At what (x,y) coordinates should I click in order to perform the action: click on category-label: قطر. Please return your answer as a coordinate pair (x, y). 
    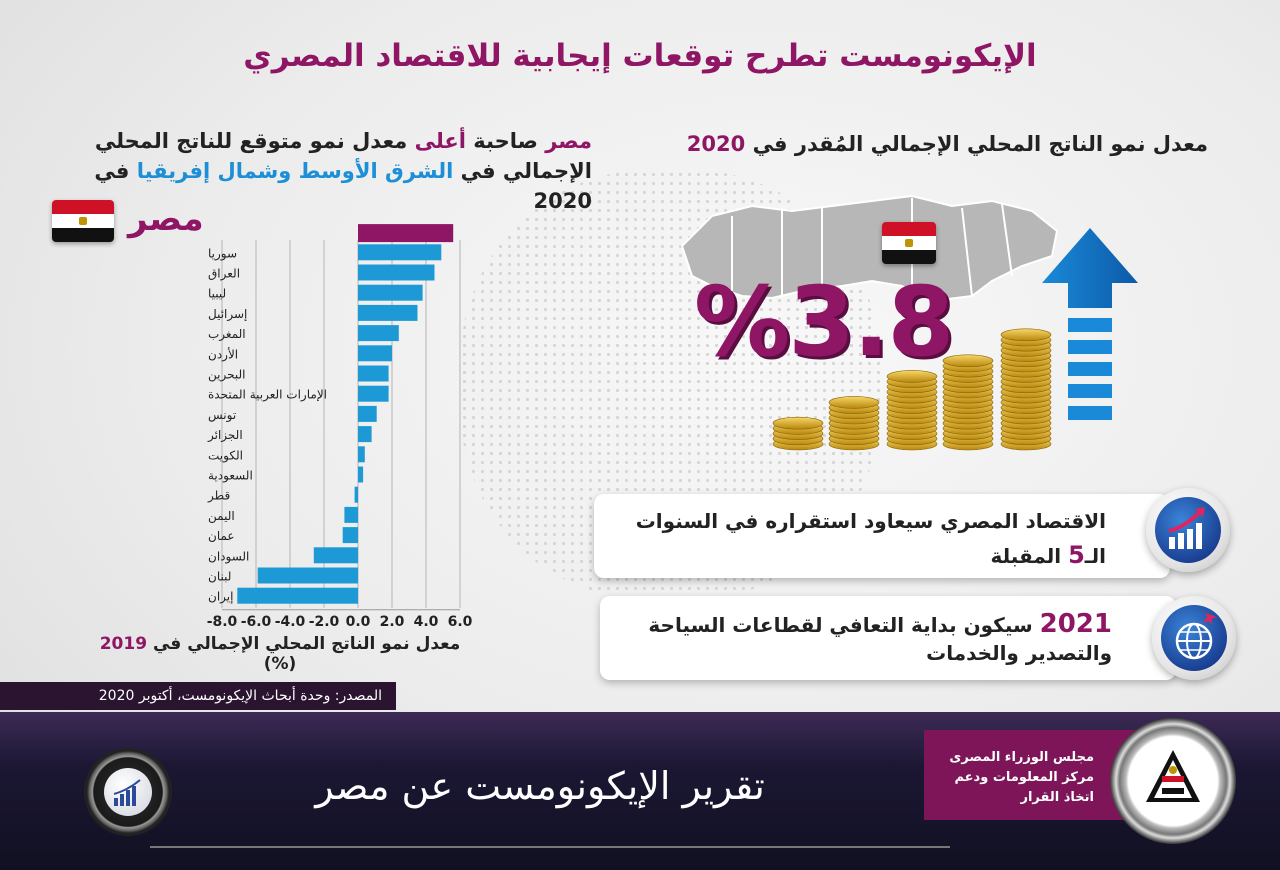
    Looking at the image, I should click on (218, 496).